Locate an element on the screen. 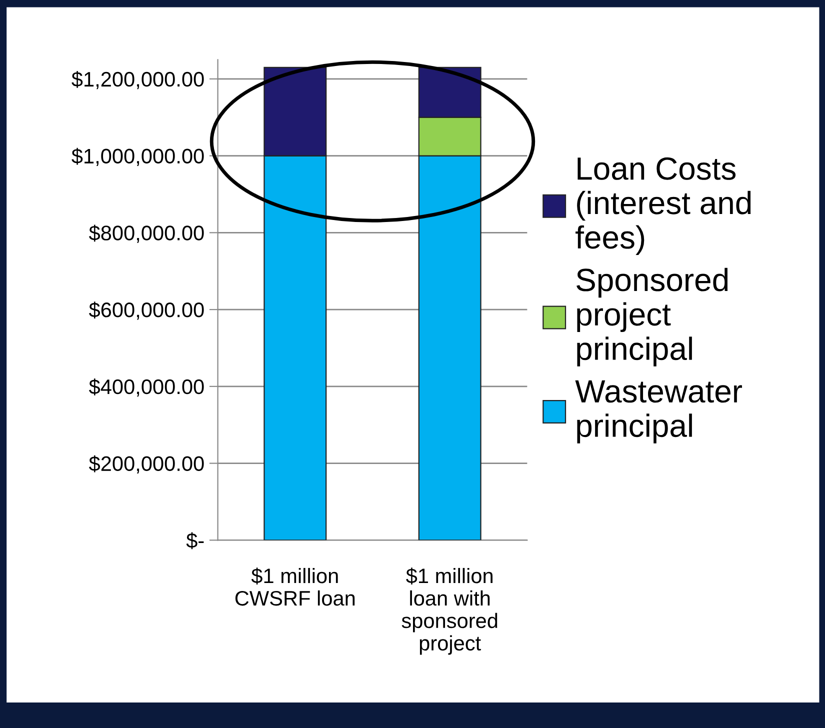  x-tick-label: $1 million loan with sponsored project is located at coordinates (450, 611).